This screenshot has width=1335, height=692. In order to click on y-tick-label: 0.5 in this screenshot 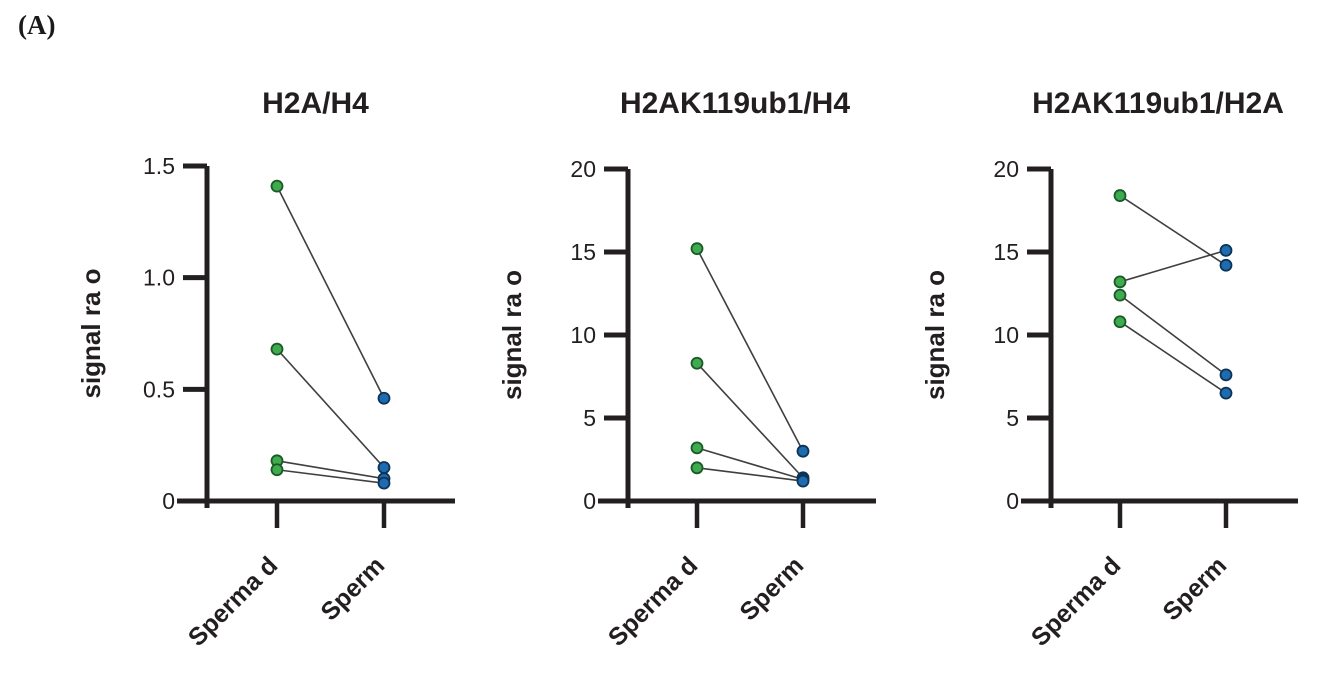, I will do `click(159, 389)`.